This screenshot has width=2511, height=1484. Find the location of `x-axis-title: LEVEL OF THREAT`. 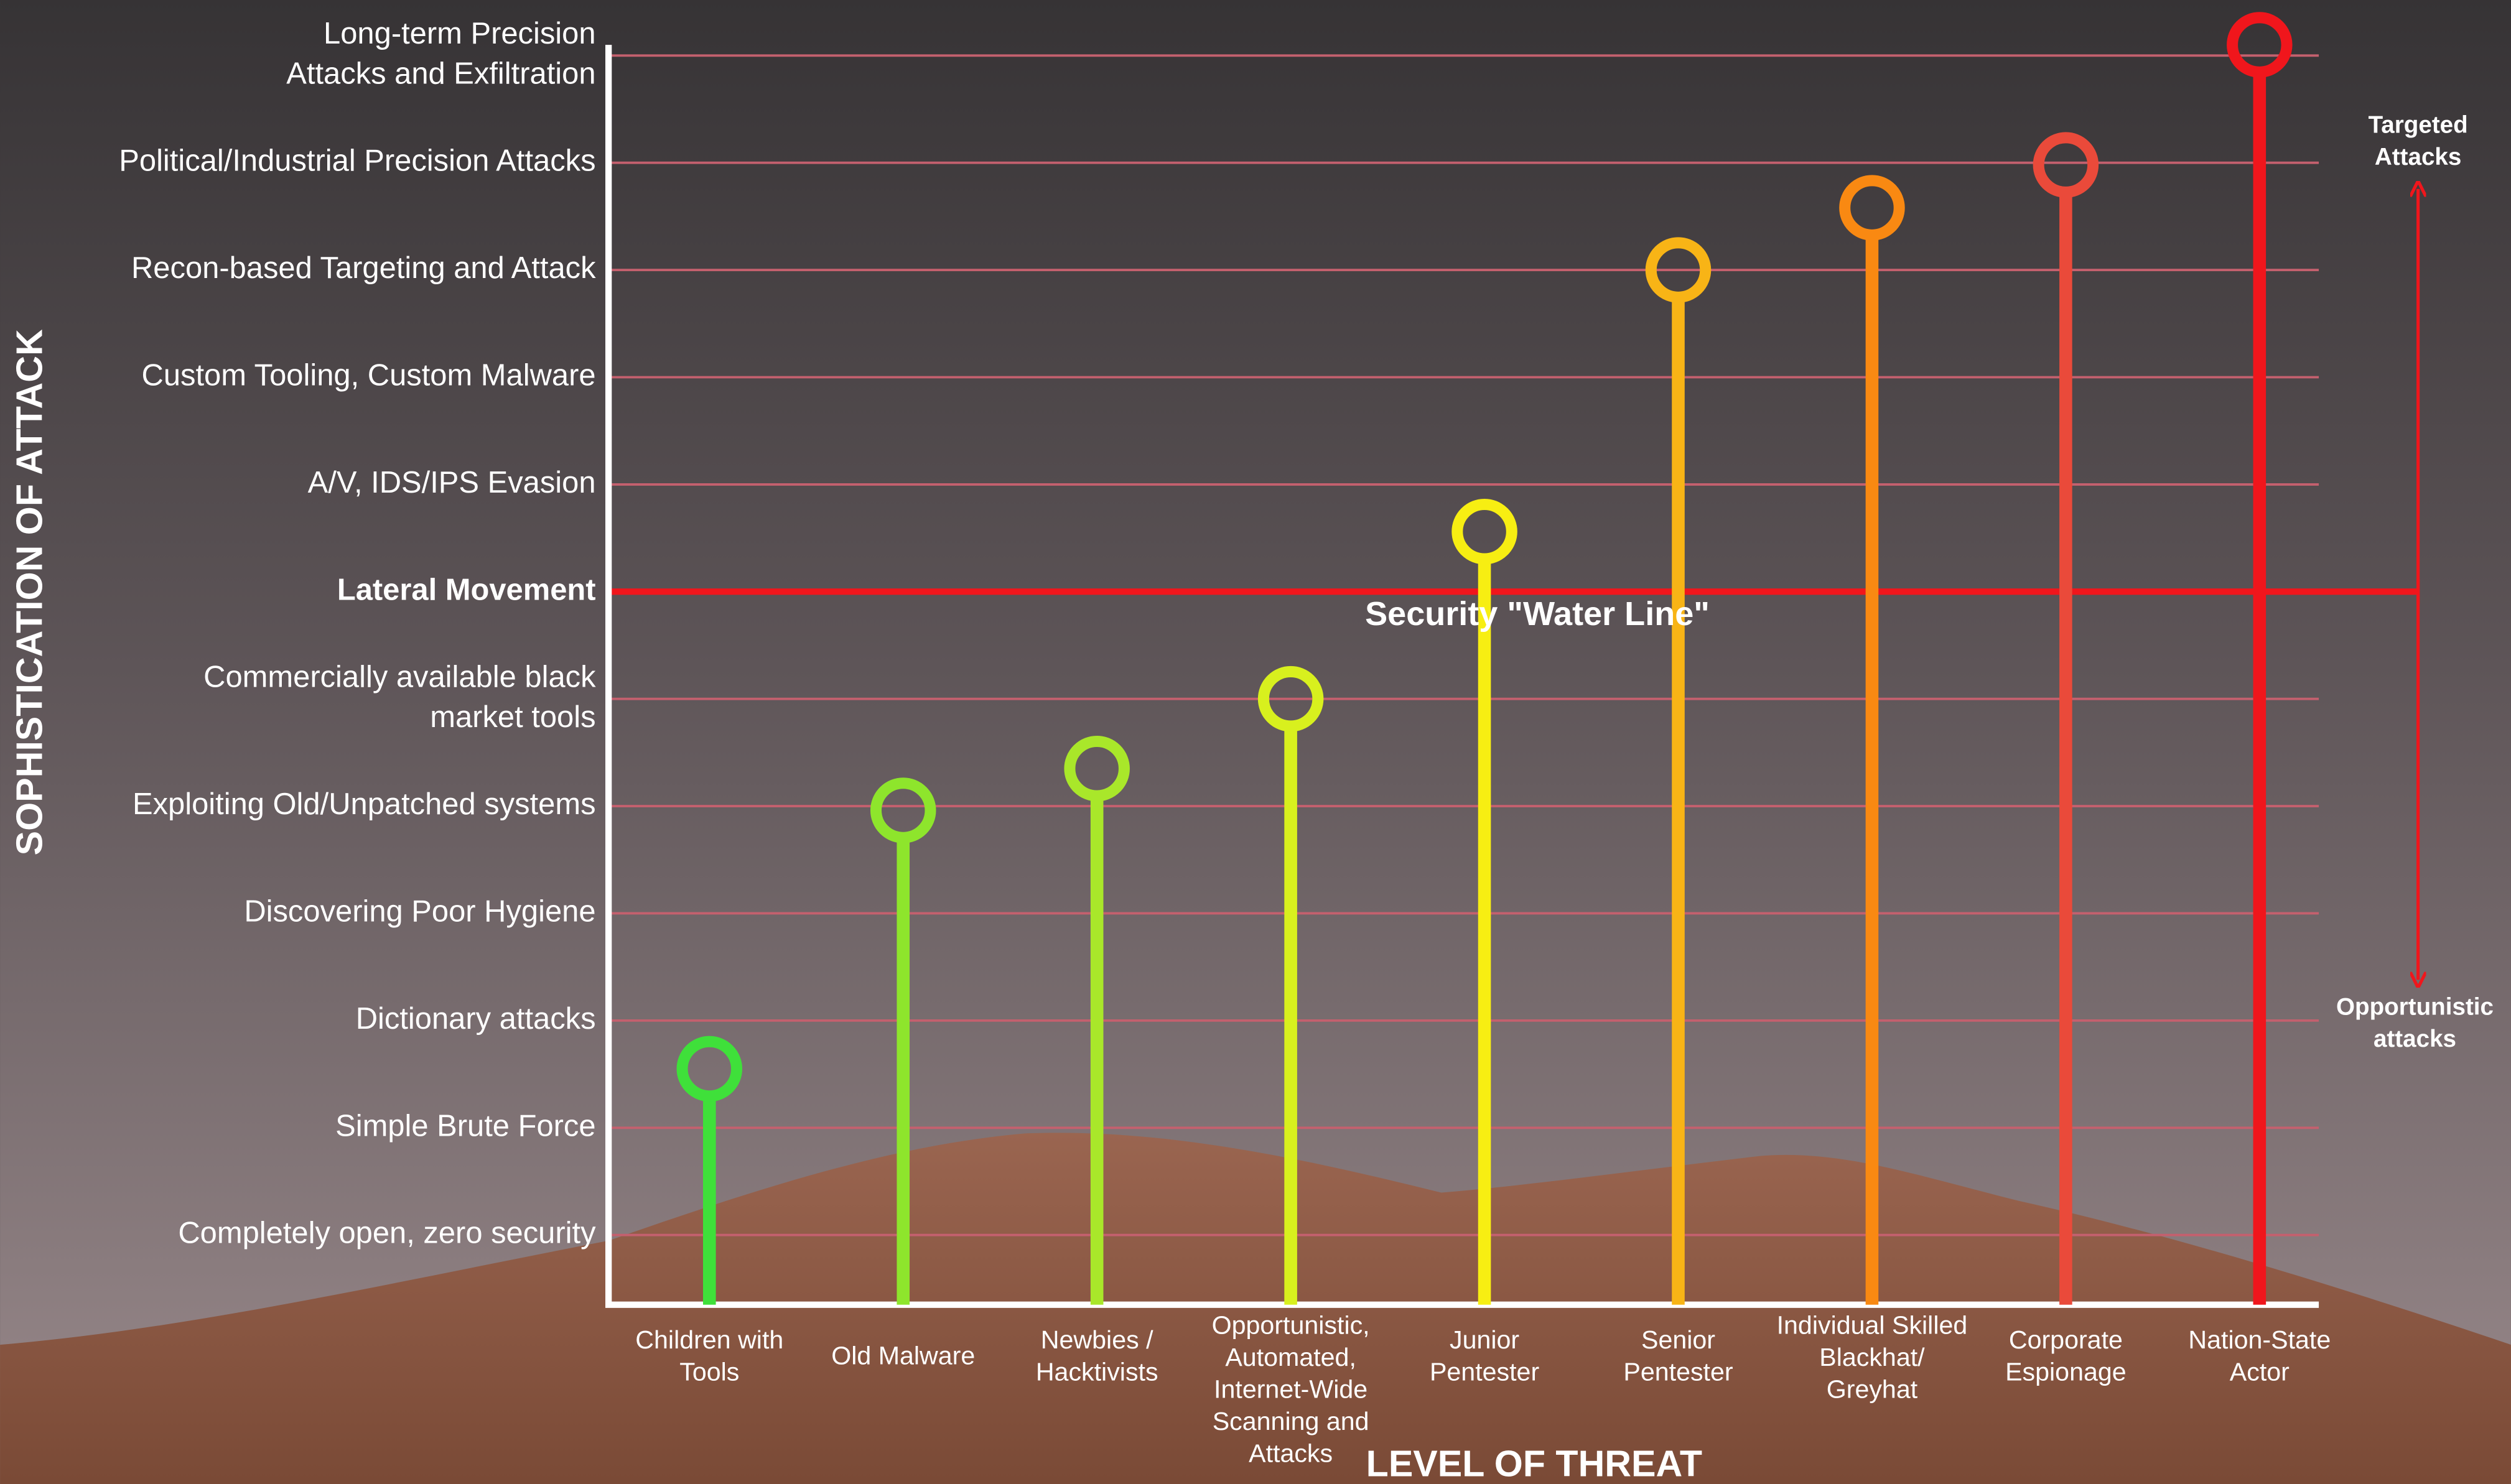

x-axis-title: LEVEL OF THREAT is located at coordinates (1534, 1463).